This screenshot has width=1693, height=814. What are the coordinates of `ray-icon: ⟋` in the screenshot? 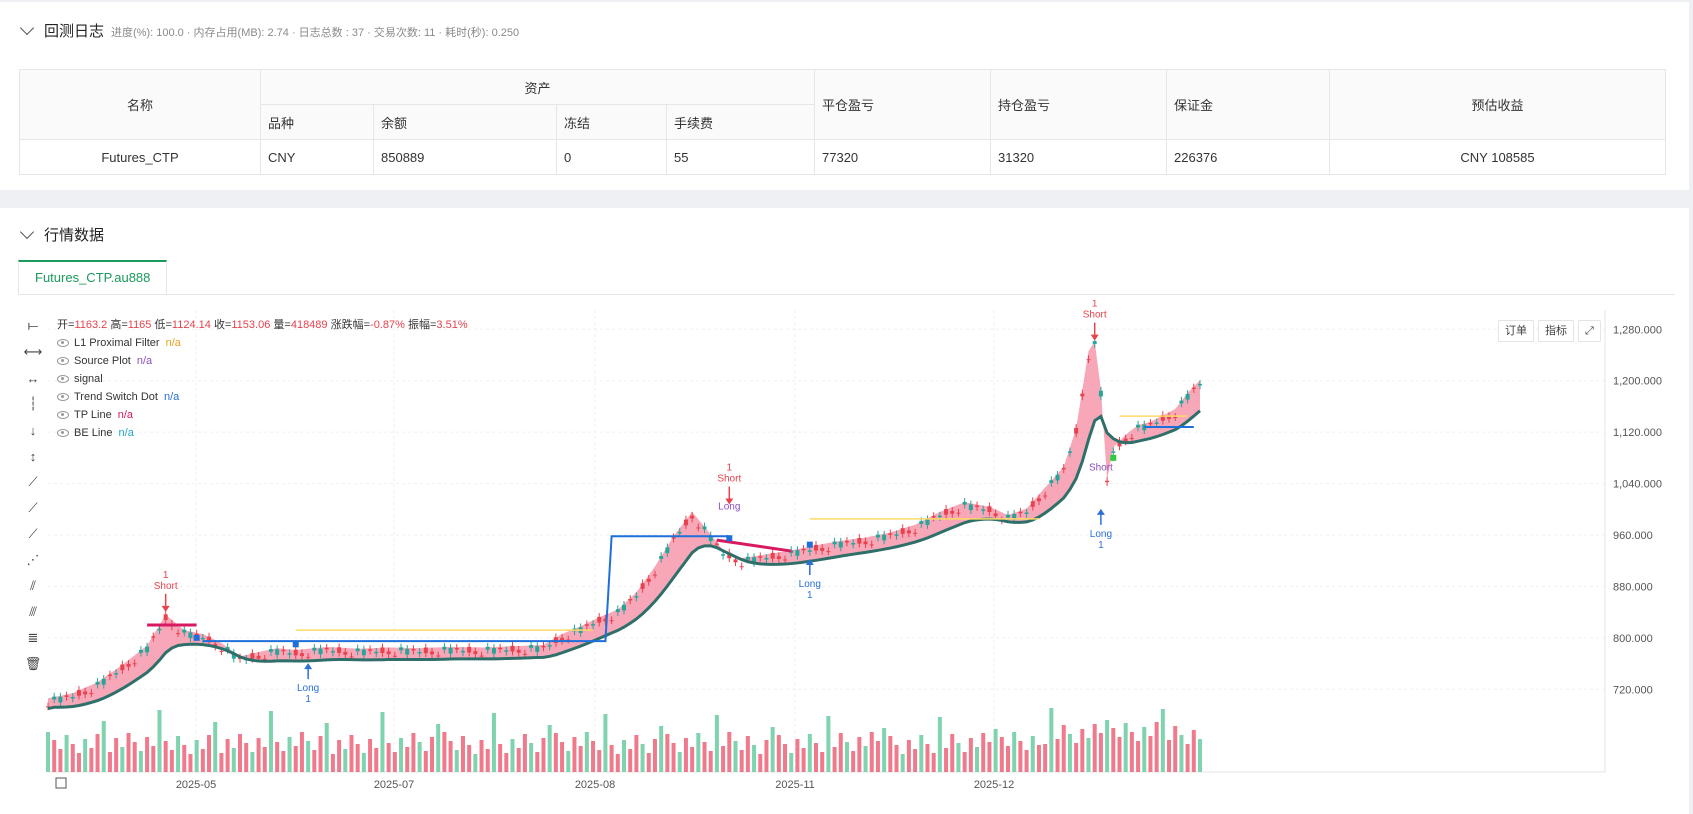 It's located at (33, 507).